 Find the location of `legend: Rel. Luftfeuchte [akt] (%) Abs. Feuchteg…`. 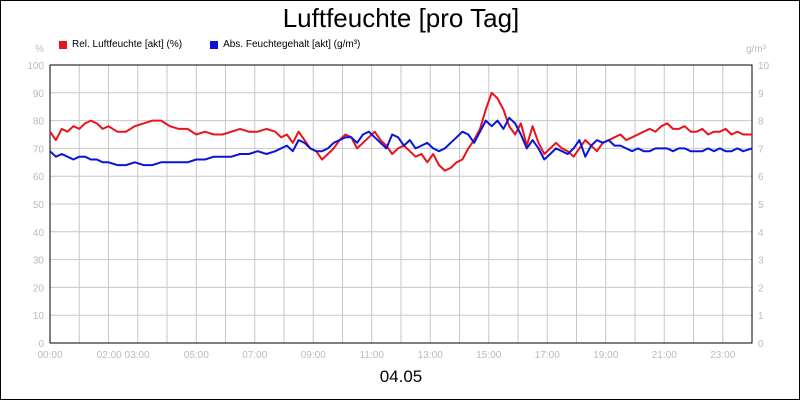

legend: Rel. Luftfeuchte [akt] (%) Abs. Feuchteg… is located at coordinates (209, 44).